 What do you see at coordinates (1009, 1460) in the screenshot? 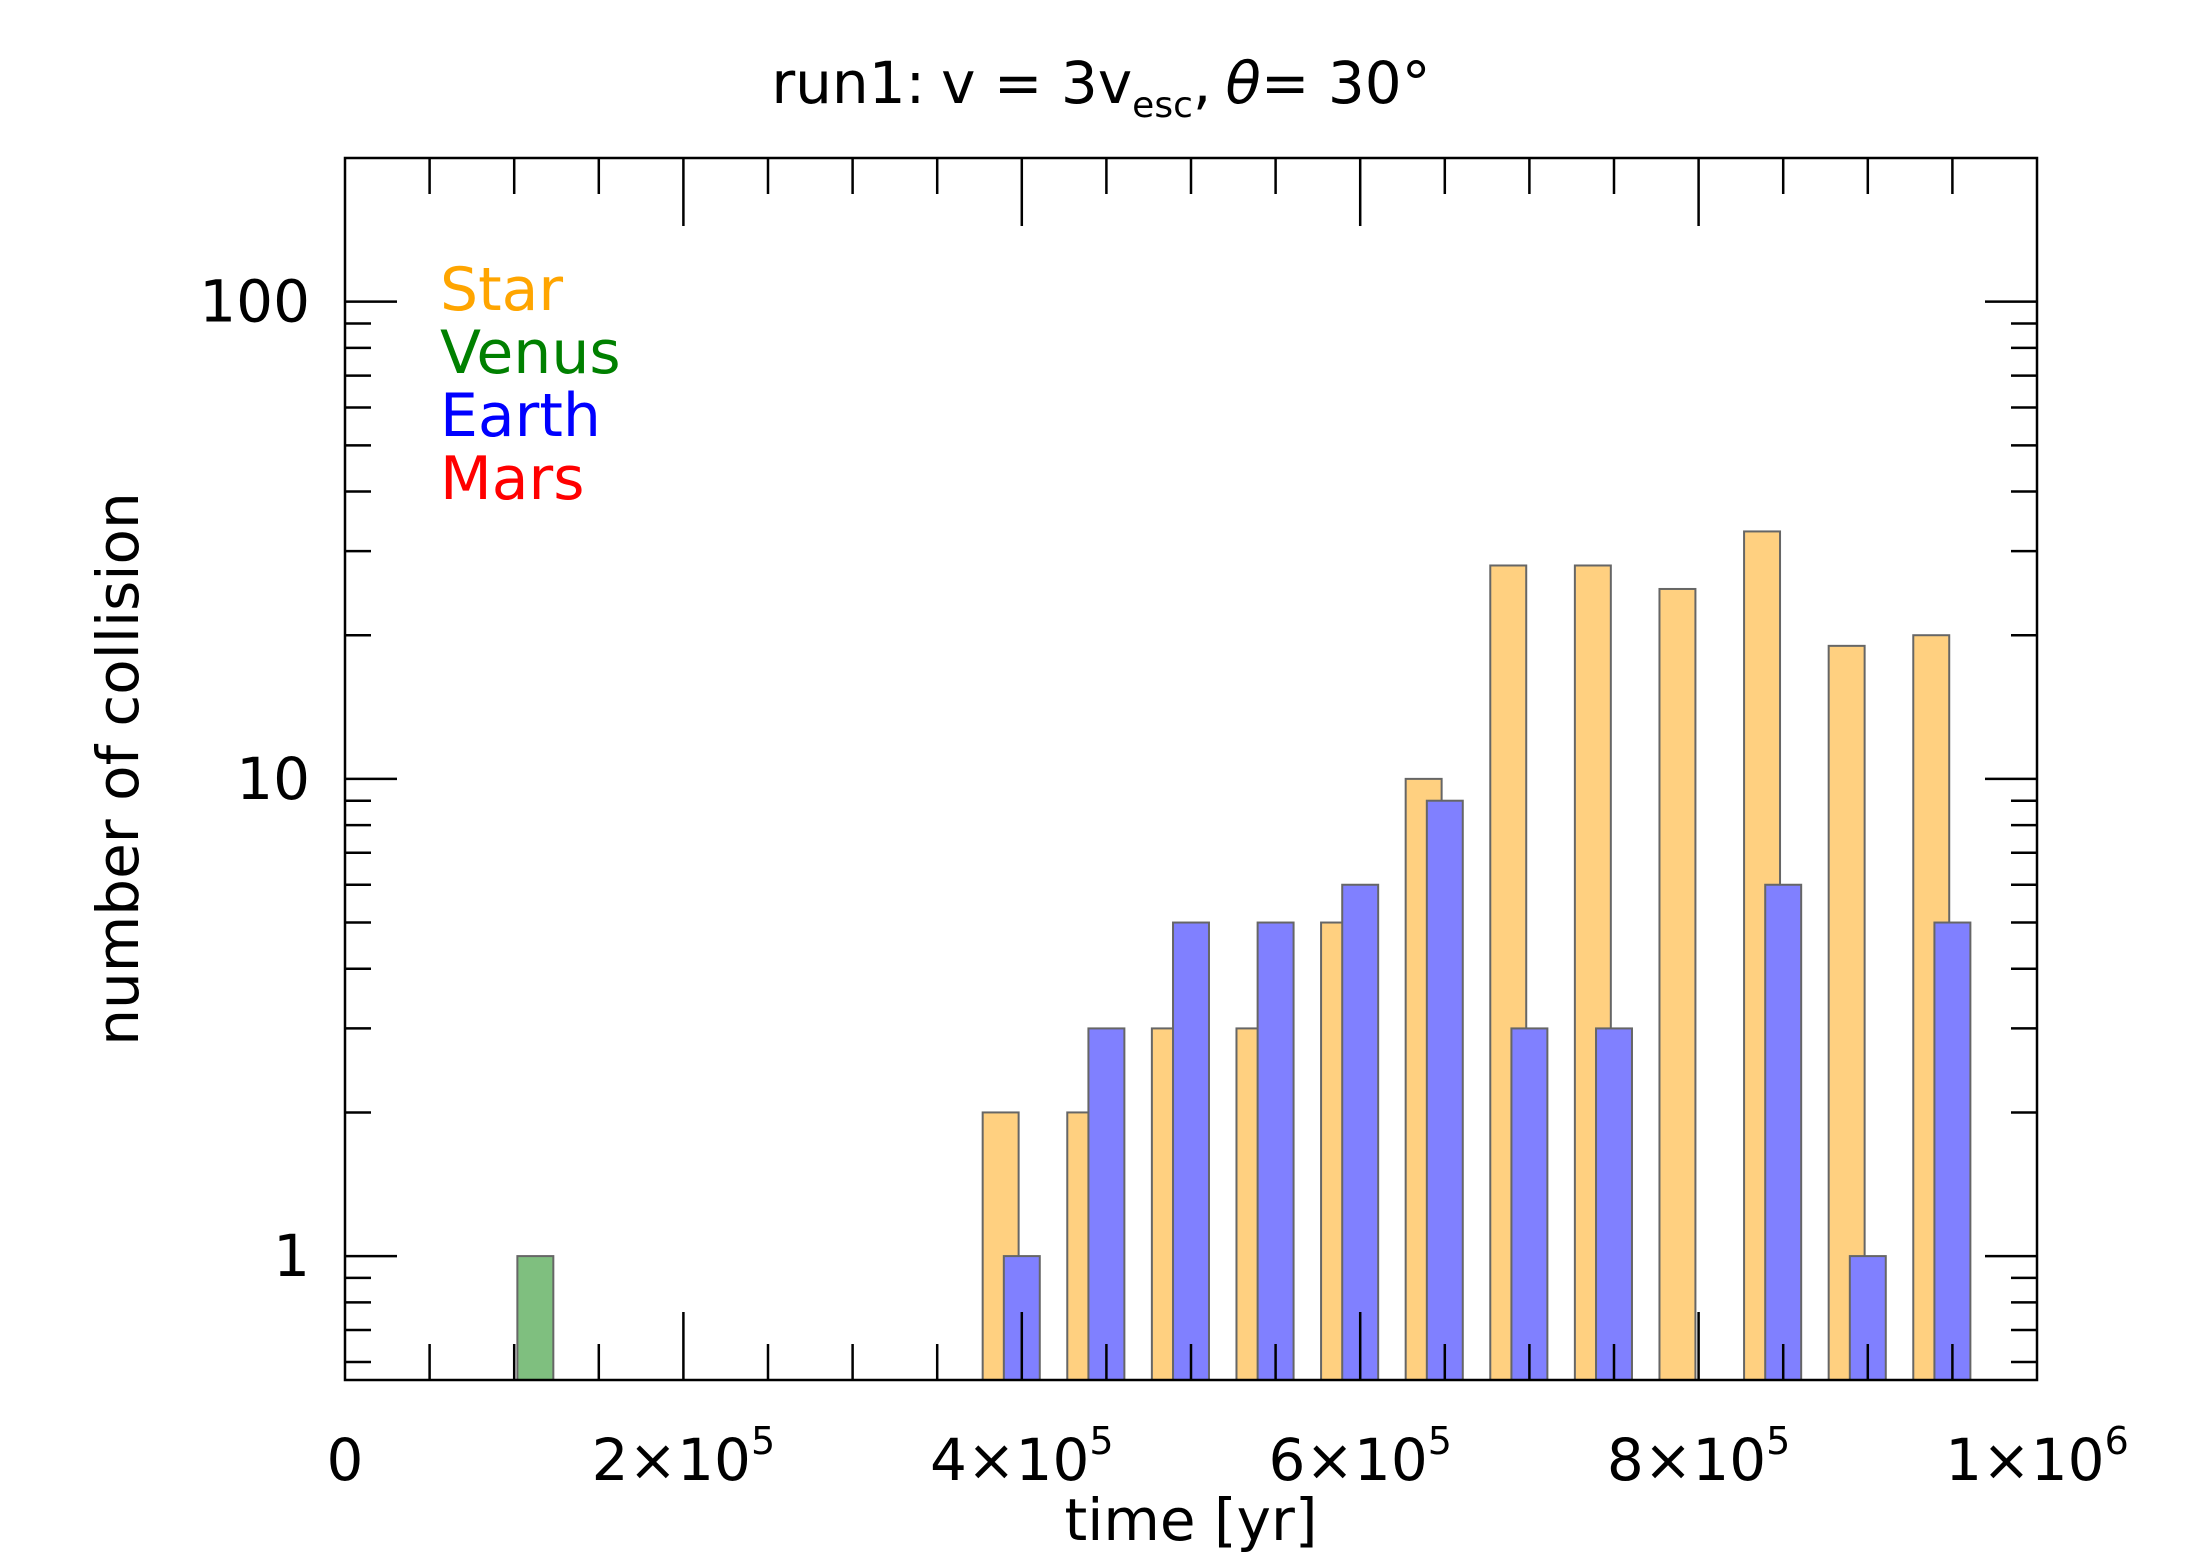
I see `x-tick-label-mantissa: 4×10` at bounding box center [1009, 1460].